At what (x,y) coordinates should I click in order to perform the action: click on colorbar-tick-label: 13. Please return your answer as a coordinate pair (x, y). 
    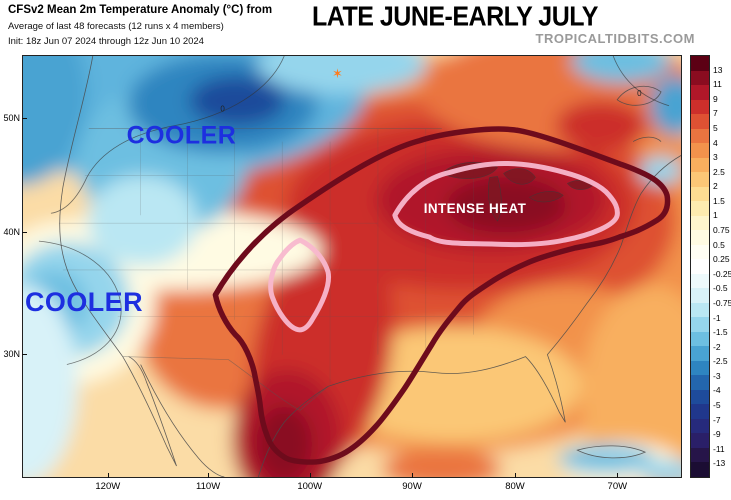
    Looking at the image, I should click on (718, 69).